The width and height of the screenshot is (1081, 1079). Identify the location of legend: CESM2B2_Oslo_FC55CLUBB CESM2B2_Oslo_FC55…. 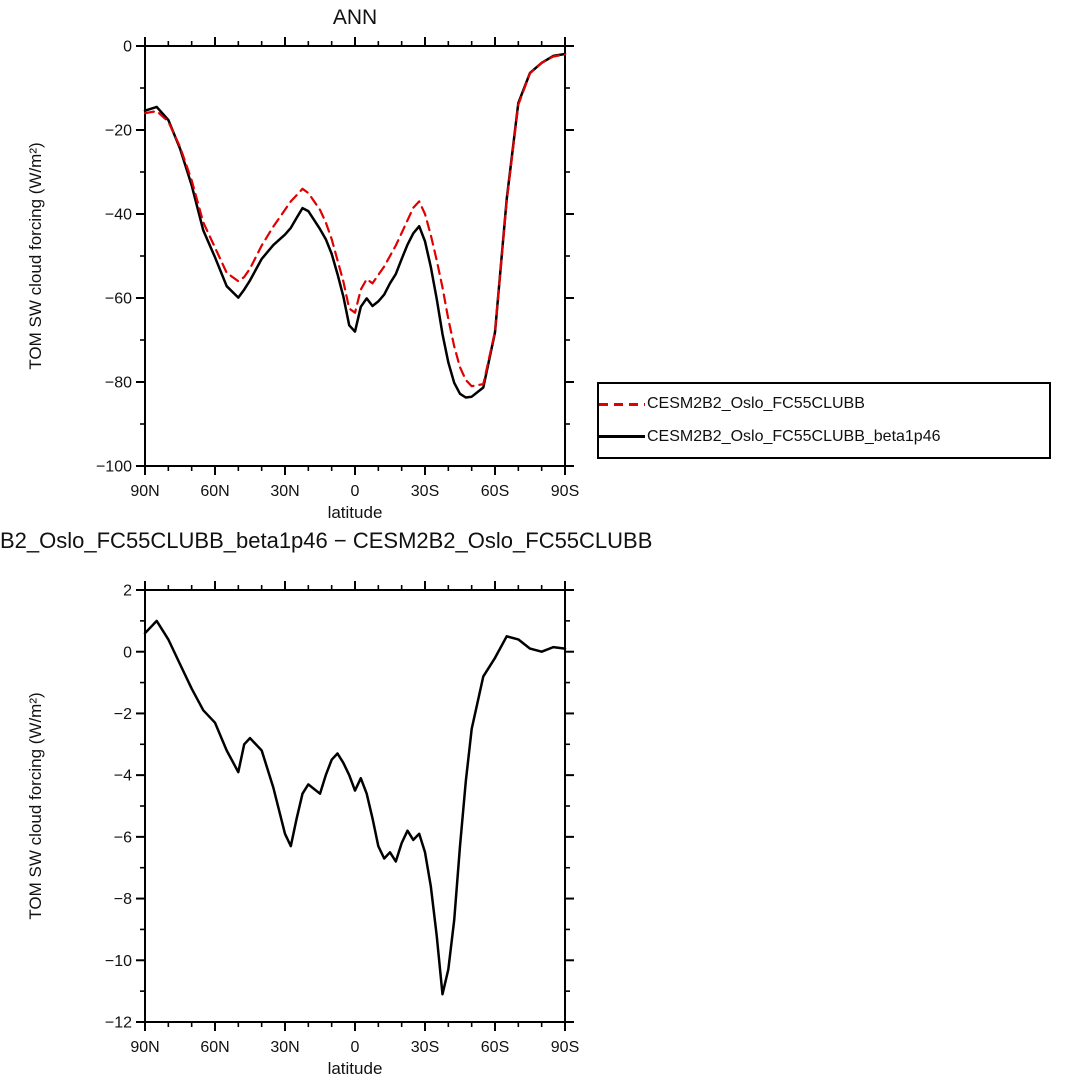
(824, 420).